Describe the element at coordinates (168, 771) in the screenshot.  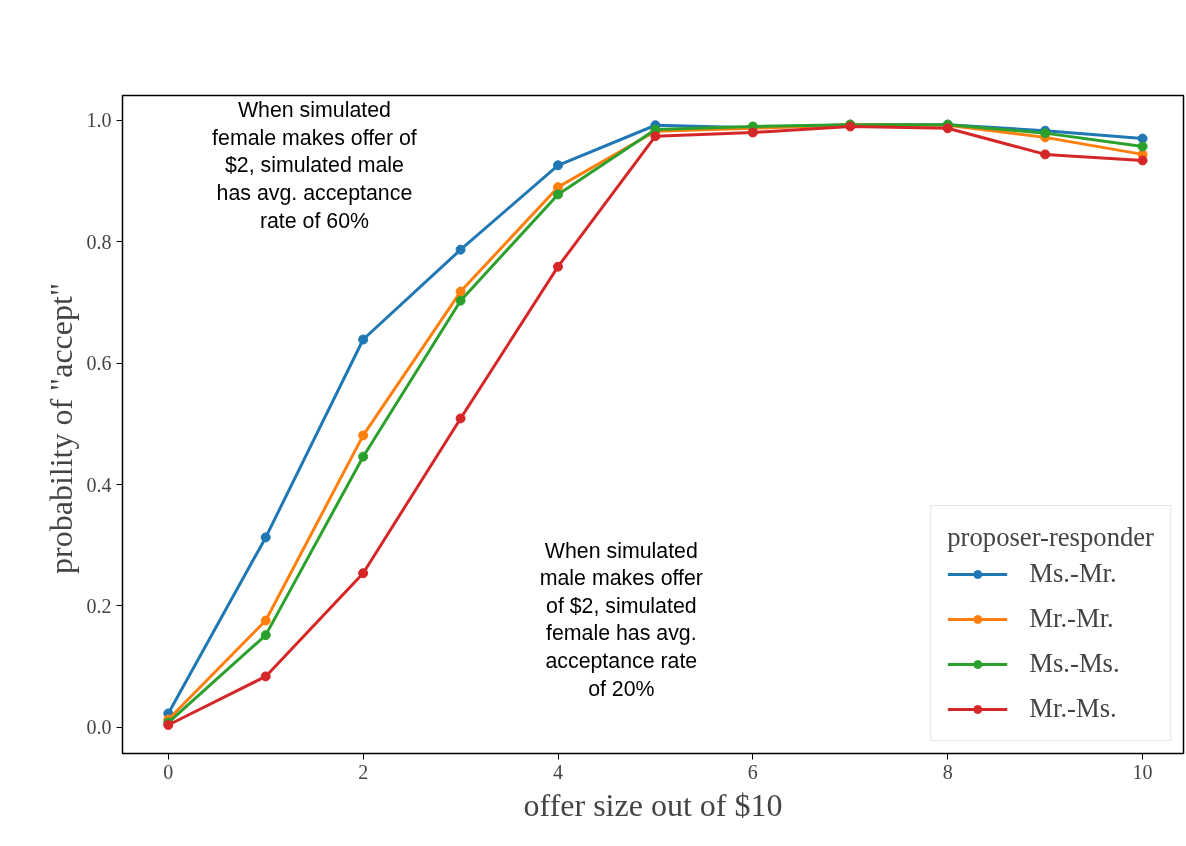
I see `x-tick-label: 0` at that location.